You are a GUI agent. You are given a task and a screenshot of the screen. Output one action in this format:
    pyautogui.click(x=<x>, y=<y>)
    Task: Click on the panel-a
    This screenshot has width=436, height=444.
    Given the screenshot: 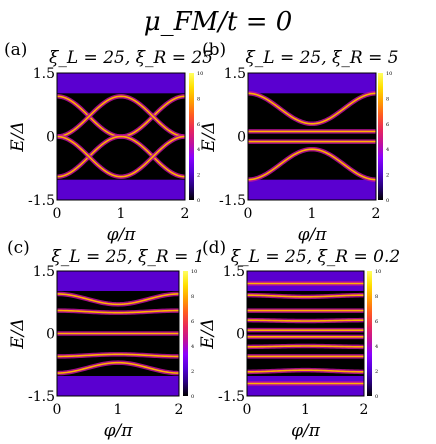 What is the action you would take?
    pyautogui.click(x=125, y=136)
    